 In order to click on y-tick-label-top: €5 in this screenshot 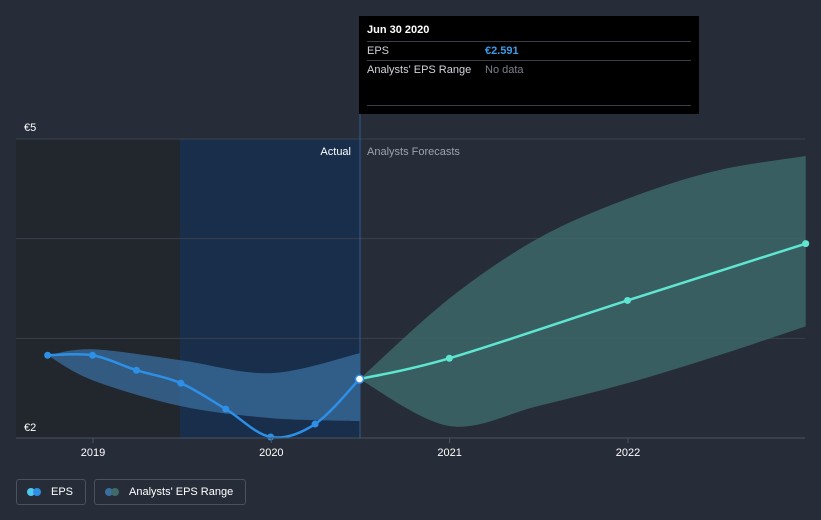, I will do `click(30, 128)`.